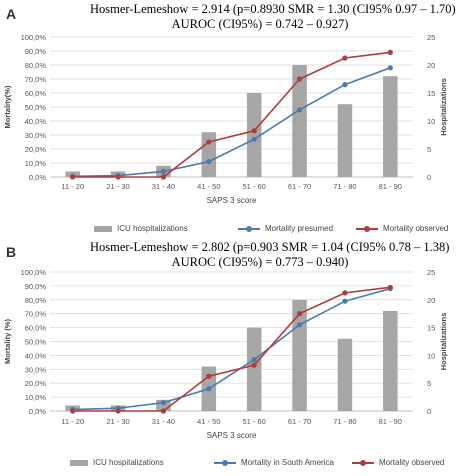 The image size is (474, 476). I want to click on legend-label: Mortality in South America, so click(287, 462).